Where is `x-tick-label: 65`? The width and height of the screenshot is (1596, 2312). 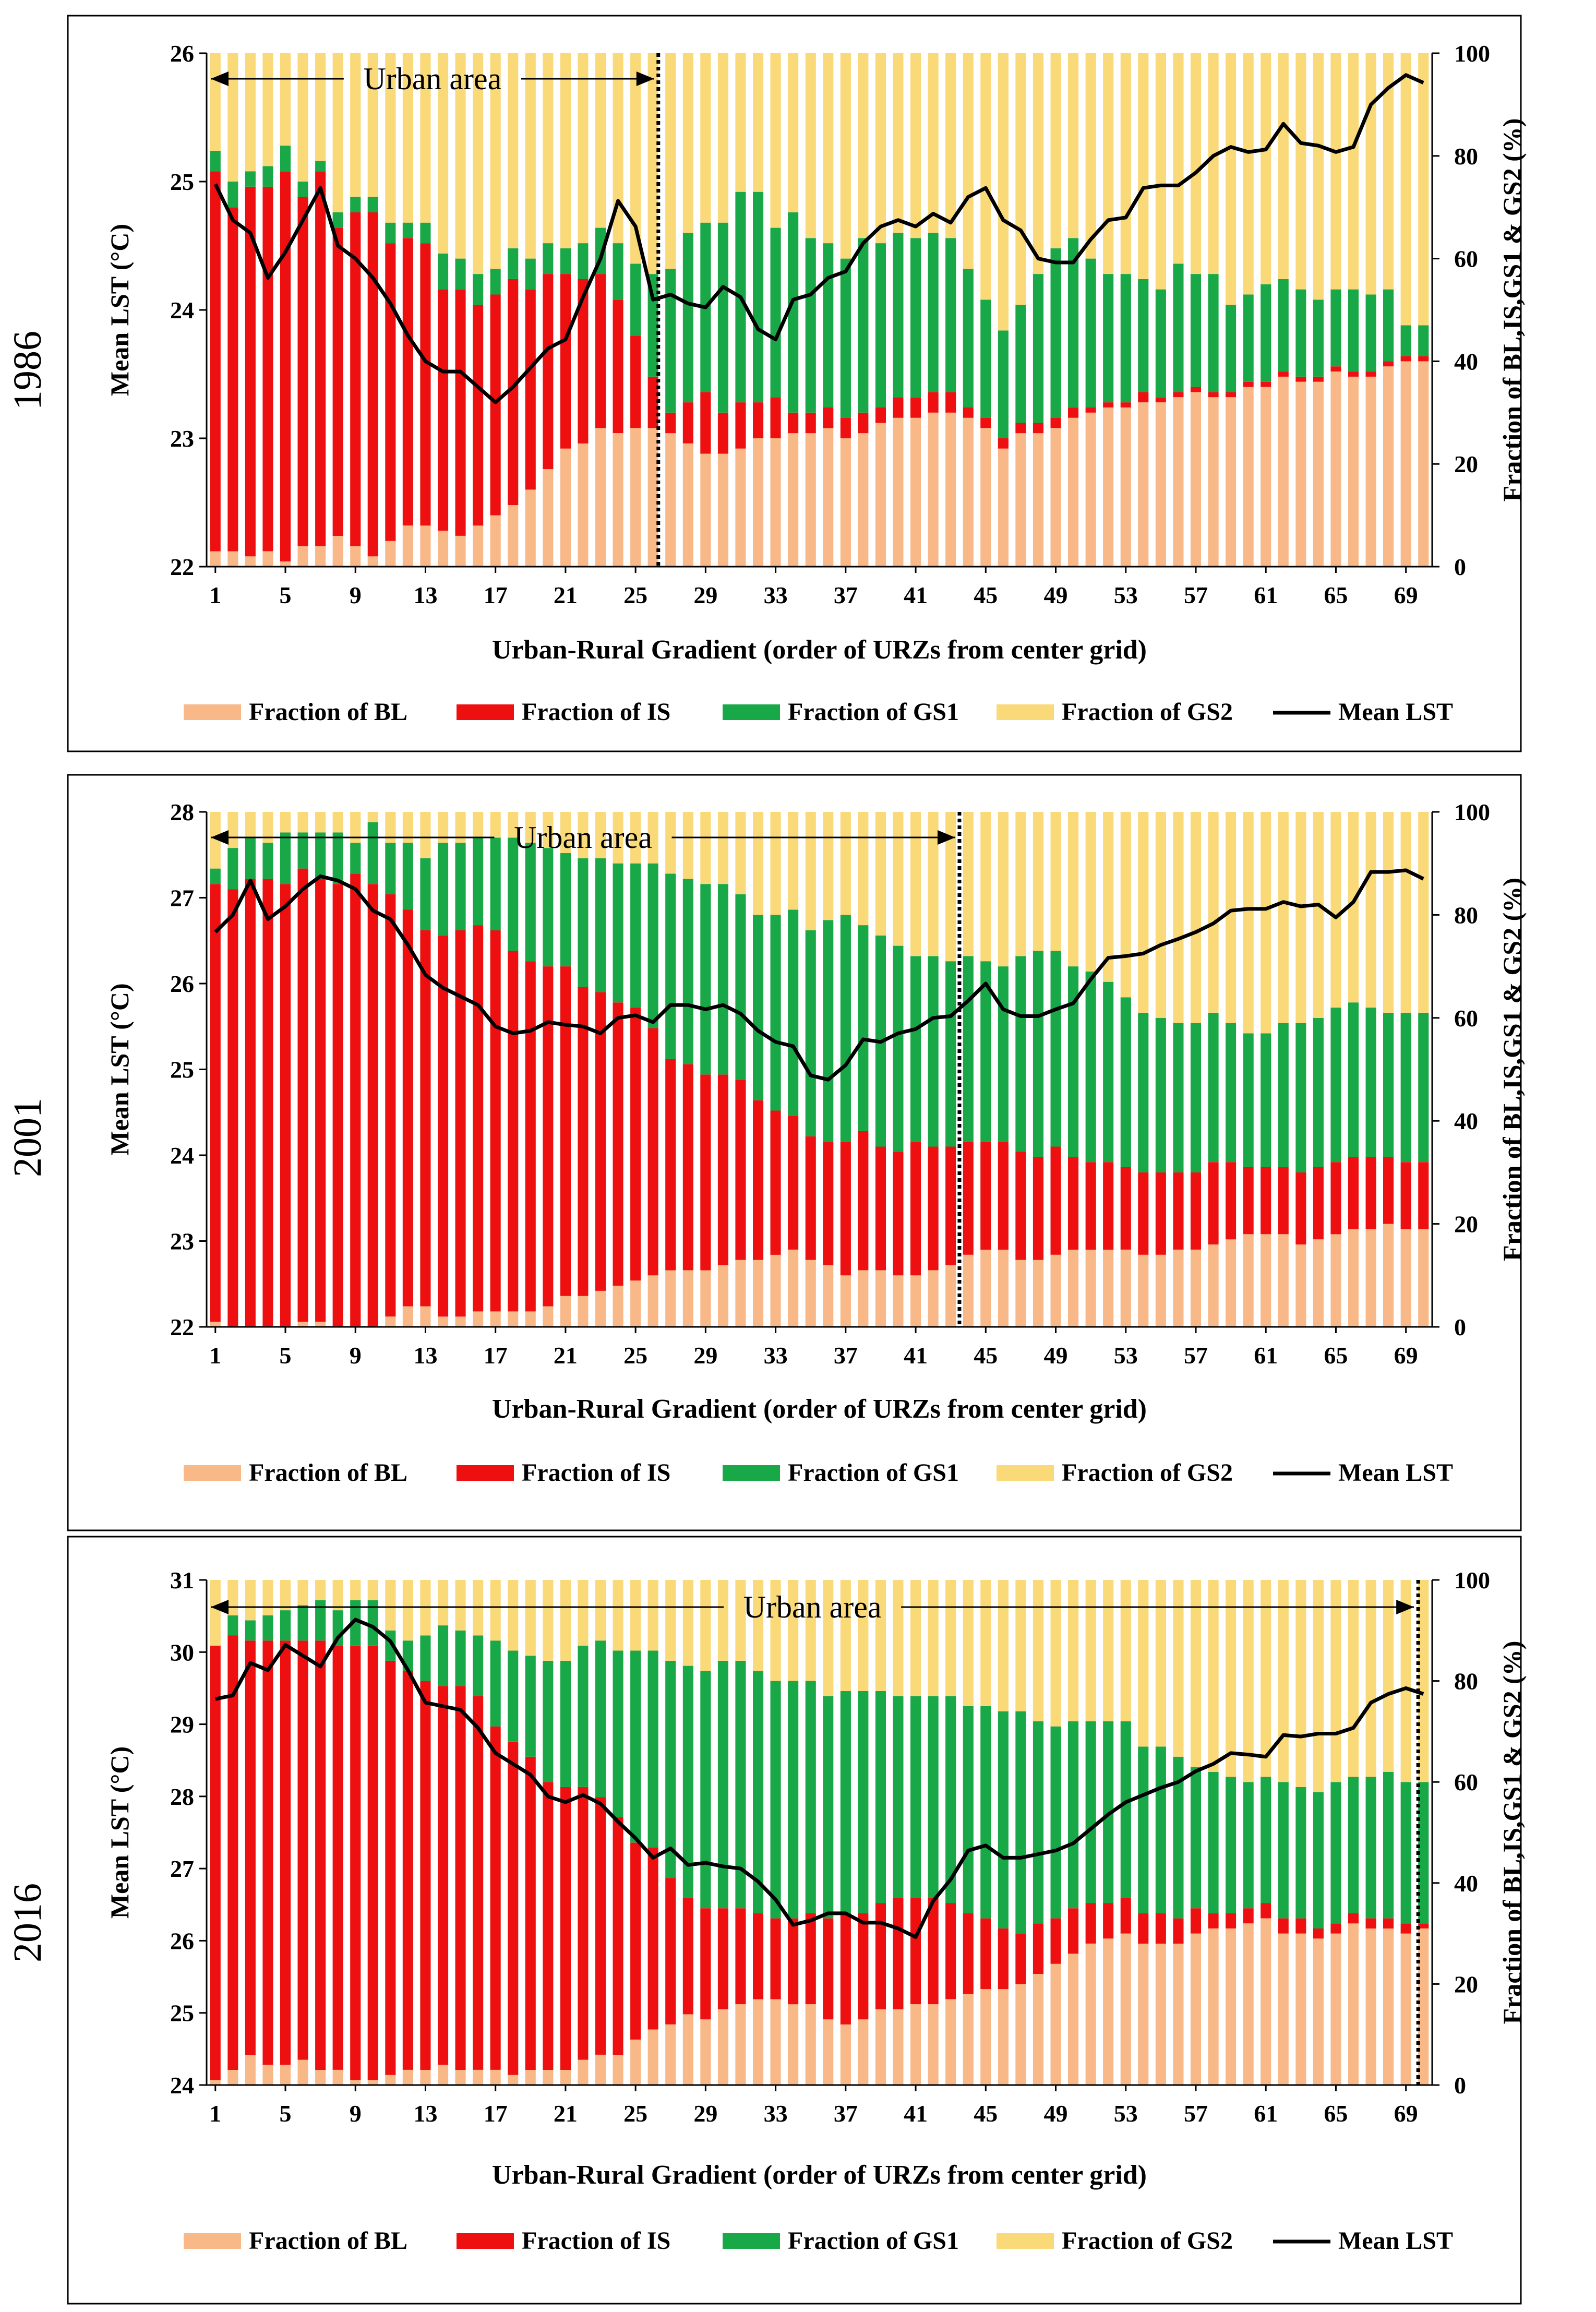
x-tick-label: 65 is located at coordinates (1336, 2113).